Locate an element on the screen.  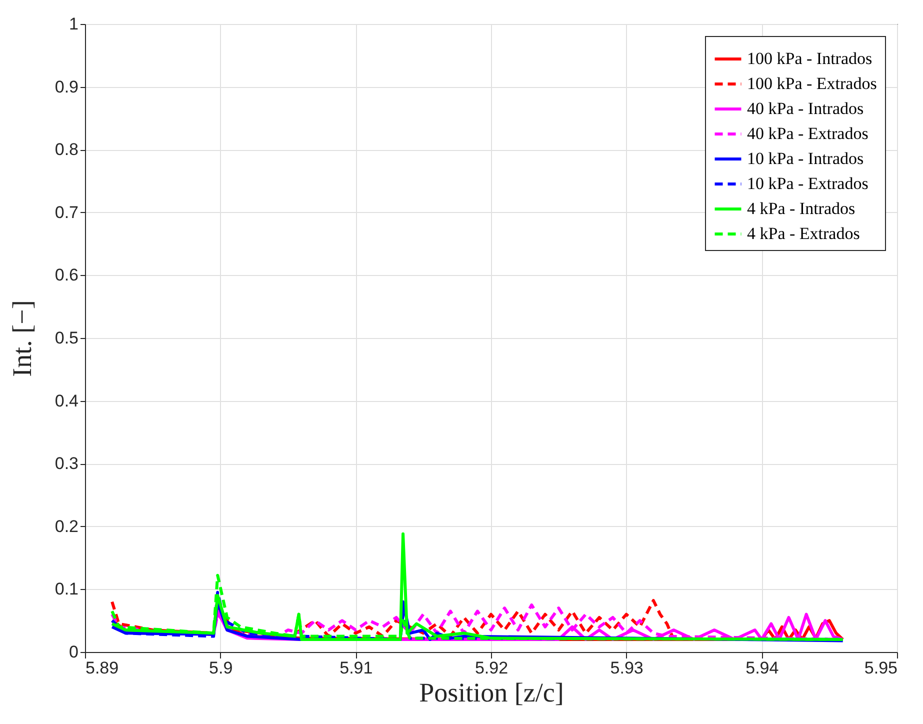
x-tick-label: 5.92 is located at coordinates (491, 668).